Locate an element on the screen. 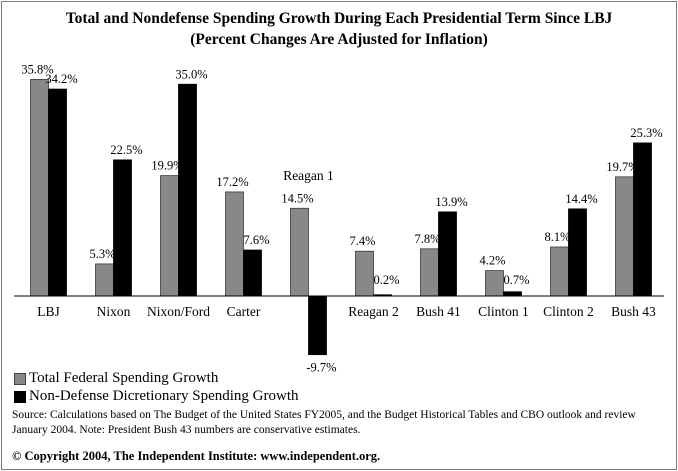 The width and height of the screenshot is (678, 471). legend-item-nondefense: Non-Defense Dicretionary Spending Growth is located at coordinates (156, 396).